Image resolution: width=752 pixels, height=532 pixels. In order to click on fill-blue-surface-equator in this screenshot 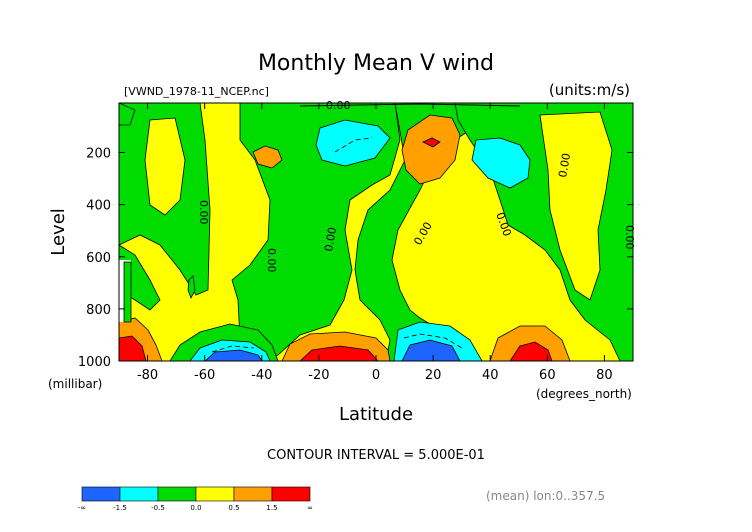, I will do `click(431, 350)`.